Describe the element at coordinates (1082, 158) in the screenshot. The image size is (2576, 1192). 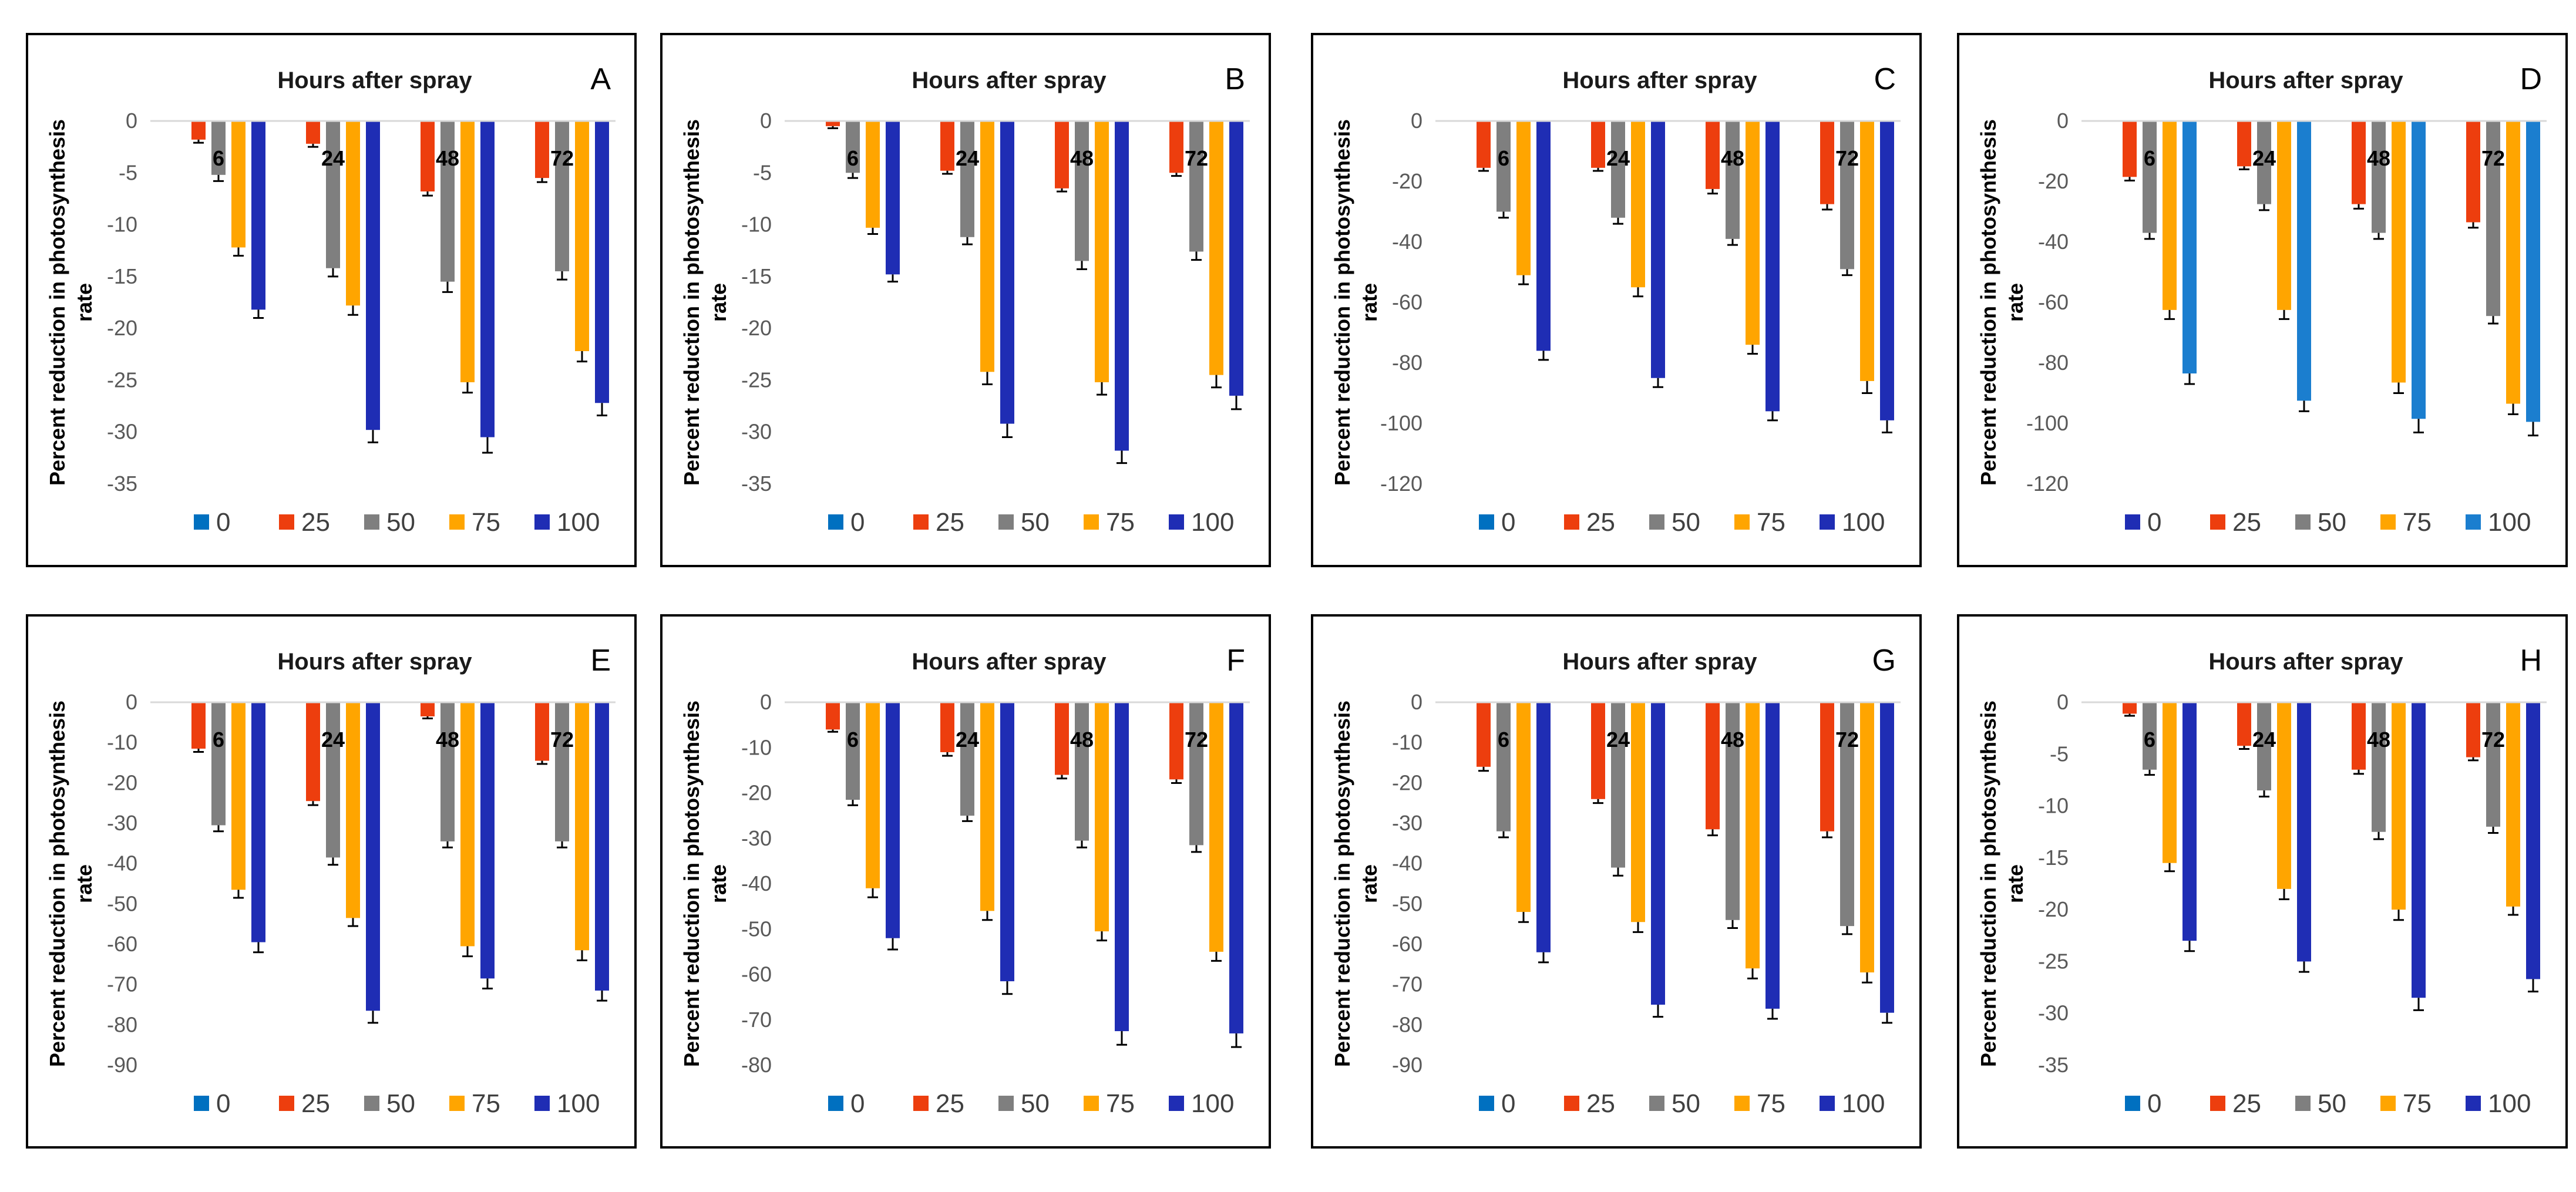
I see `category-label: 48` at that location.